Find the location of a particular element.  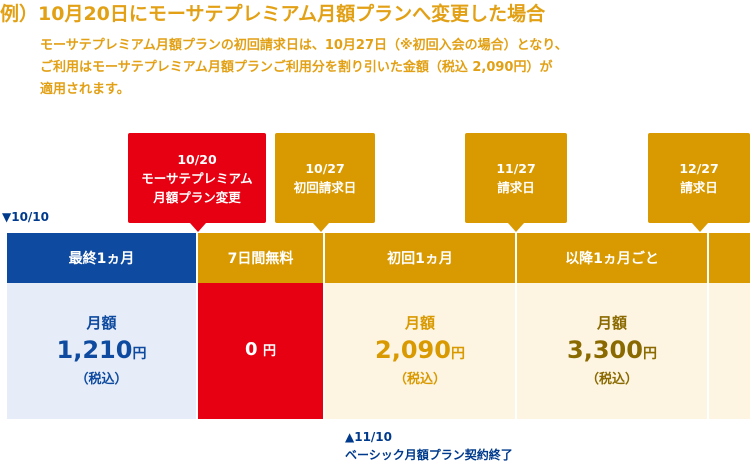

callout-first-billing: 10/27 初回請求日 is located at coordinates (325, 182).